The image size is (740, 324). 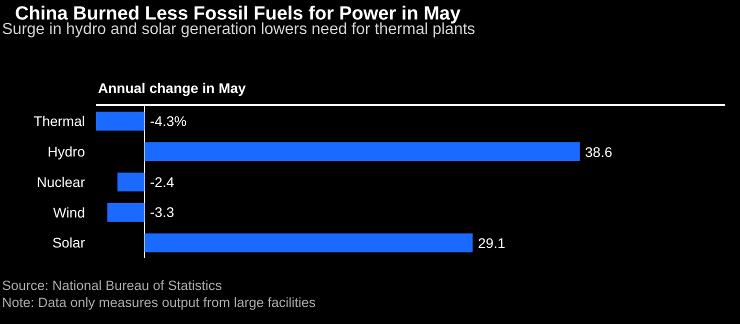 What do you see at coordinates (67, 152) in the screenshot?
I see `y-tick-label: Hydro` at bounding box center [67, 152].